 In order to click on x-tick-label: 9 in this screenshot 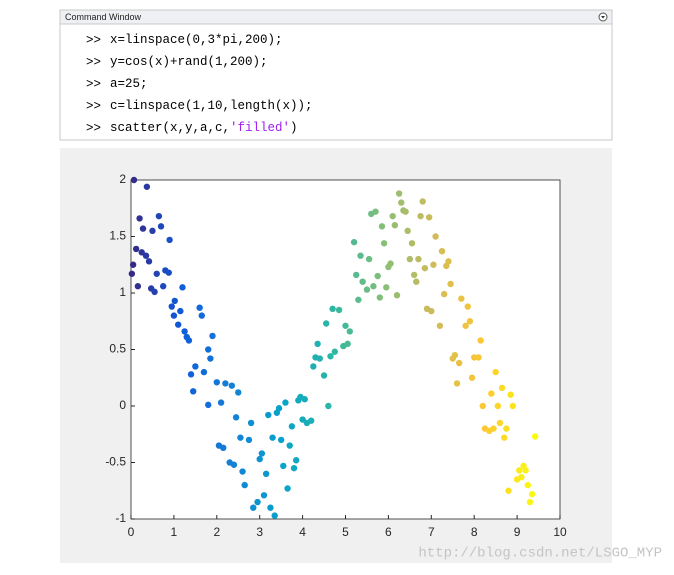, I will do `click(517, 532)`.